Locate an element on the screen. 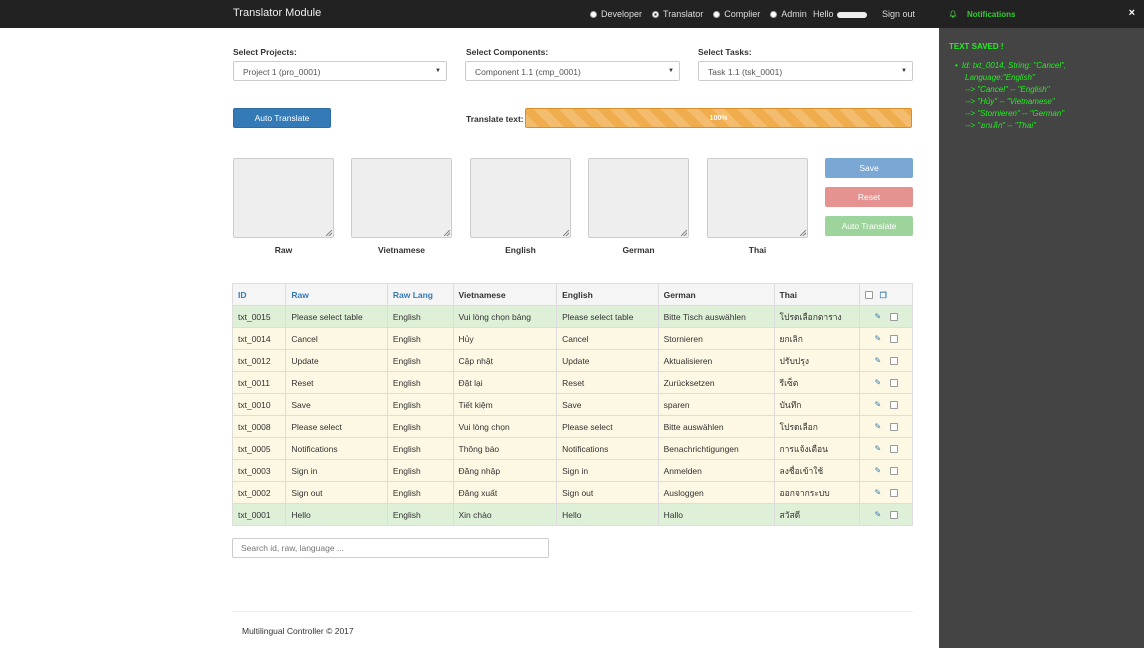  german-label: German is located at coordinates (638, 250).